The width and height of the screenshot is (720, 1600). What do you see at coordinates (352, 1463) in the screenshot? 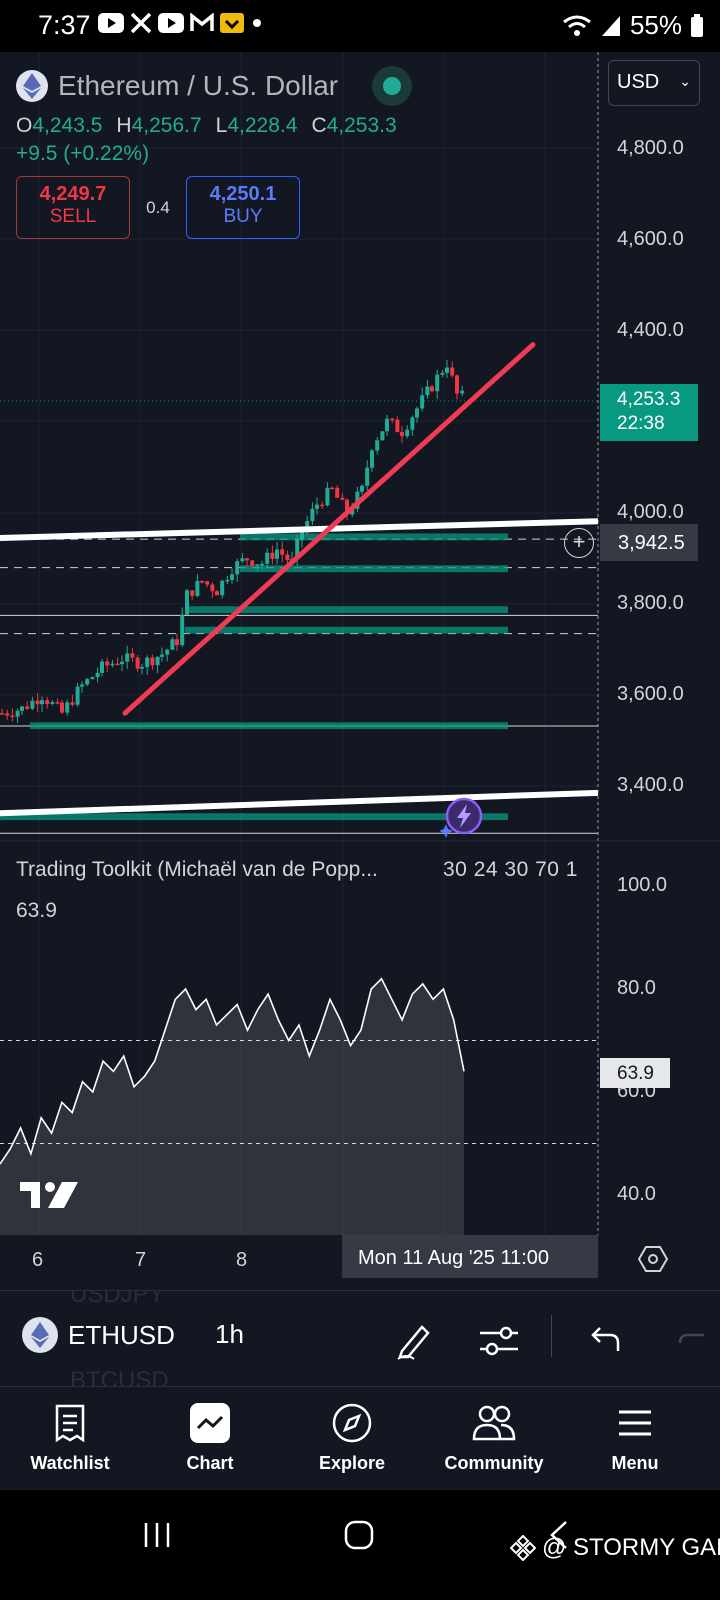
I see `nav-label: Explore` at bounding box center [352, 1463].